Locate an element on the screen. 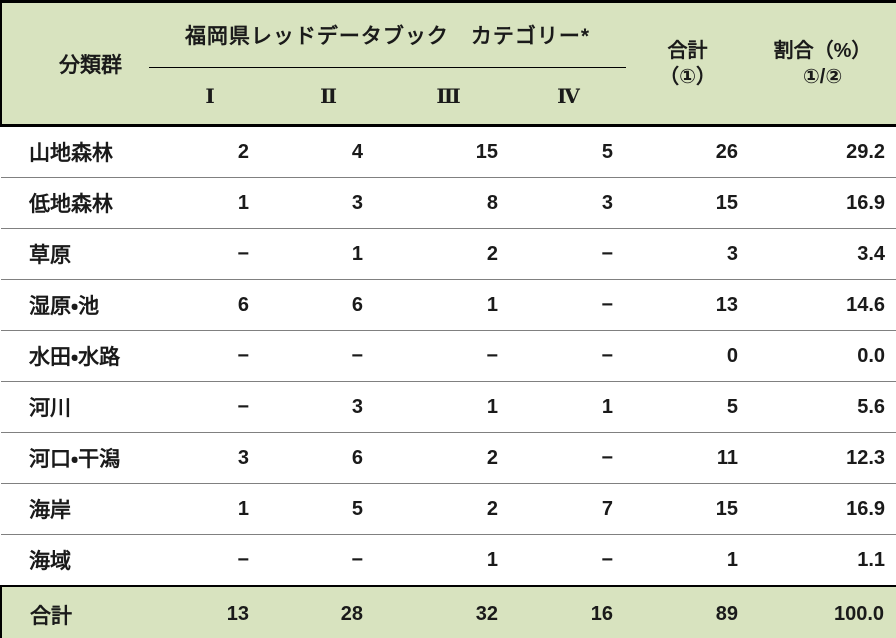 The width and height of the screenshot is (896, 638). total-header-line2: （①） is located at coordinates (688, 76).